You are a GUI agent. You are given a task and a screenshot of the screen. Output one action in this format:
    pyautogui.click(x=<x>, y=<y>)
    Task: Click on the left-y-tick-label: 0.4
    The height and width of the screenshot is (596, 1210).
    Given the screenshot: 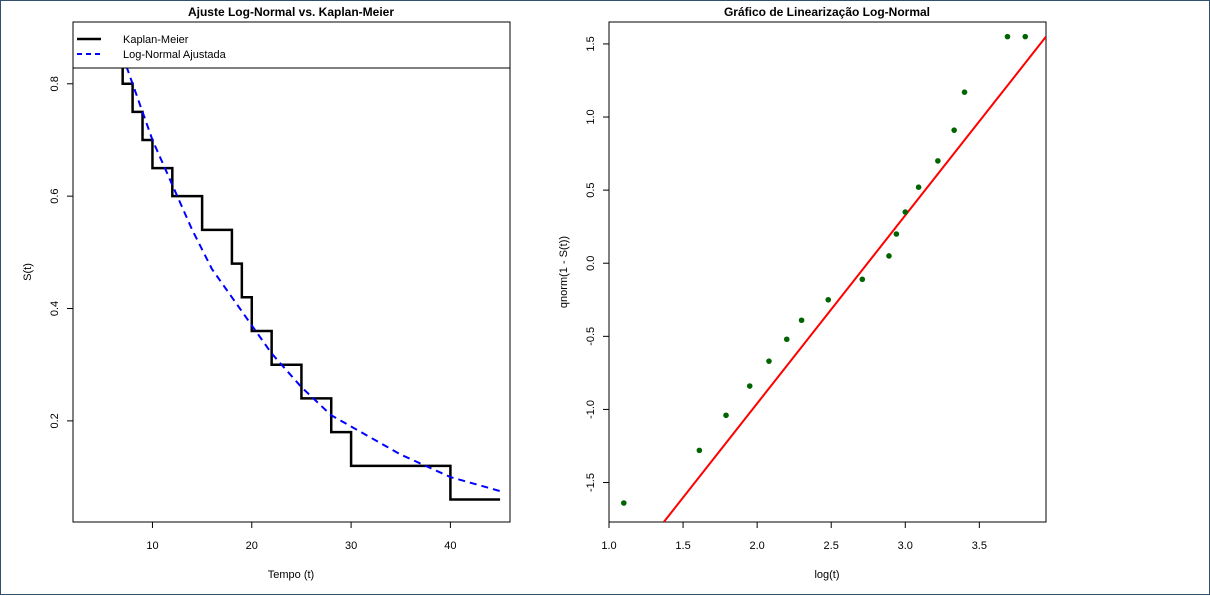 What is the action you would take?
    pyautogui.click(x=55, y=308)
    